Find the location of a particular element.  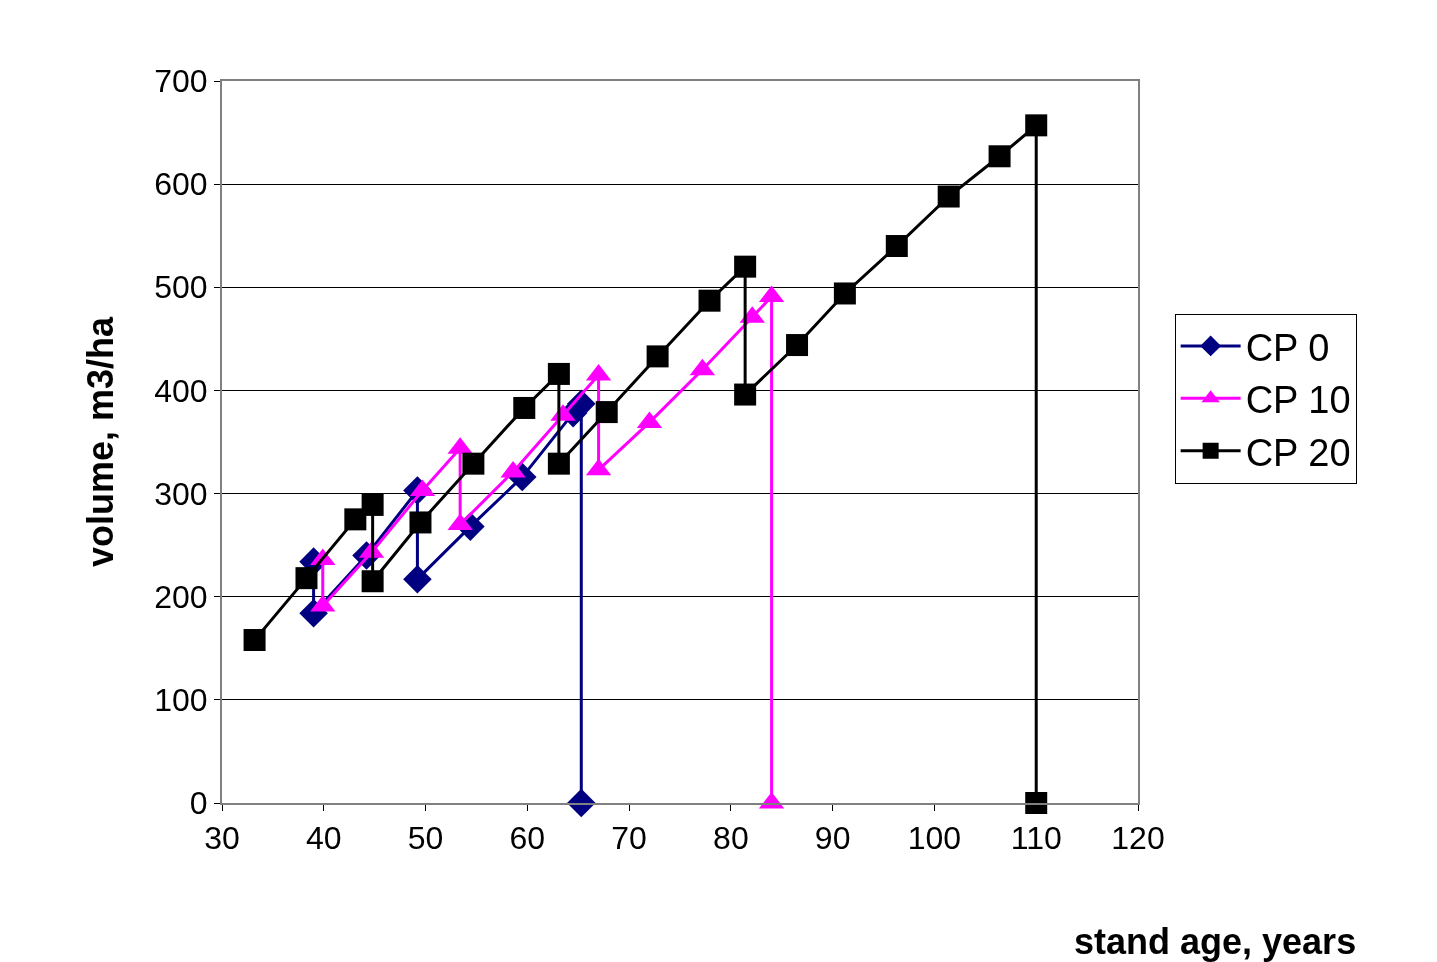

y-tick-label: 500 is located at coordinates (181, 287).